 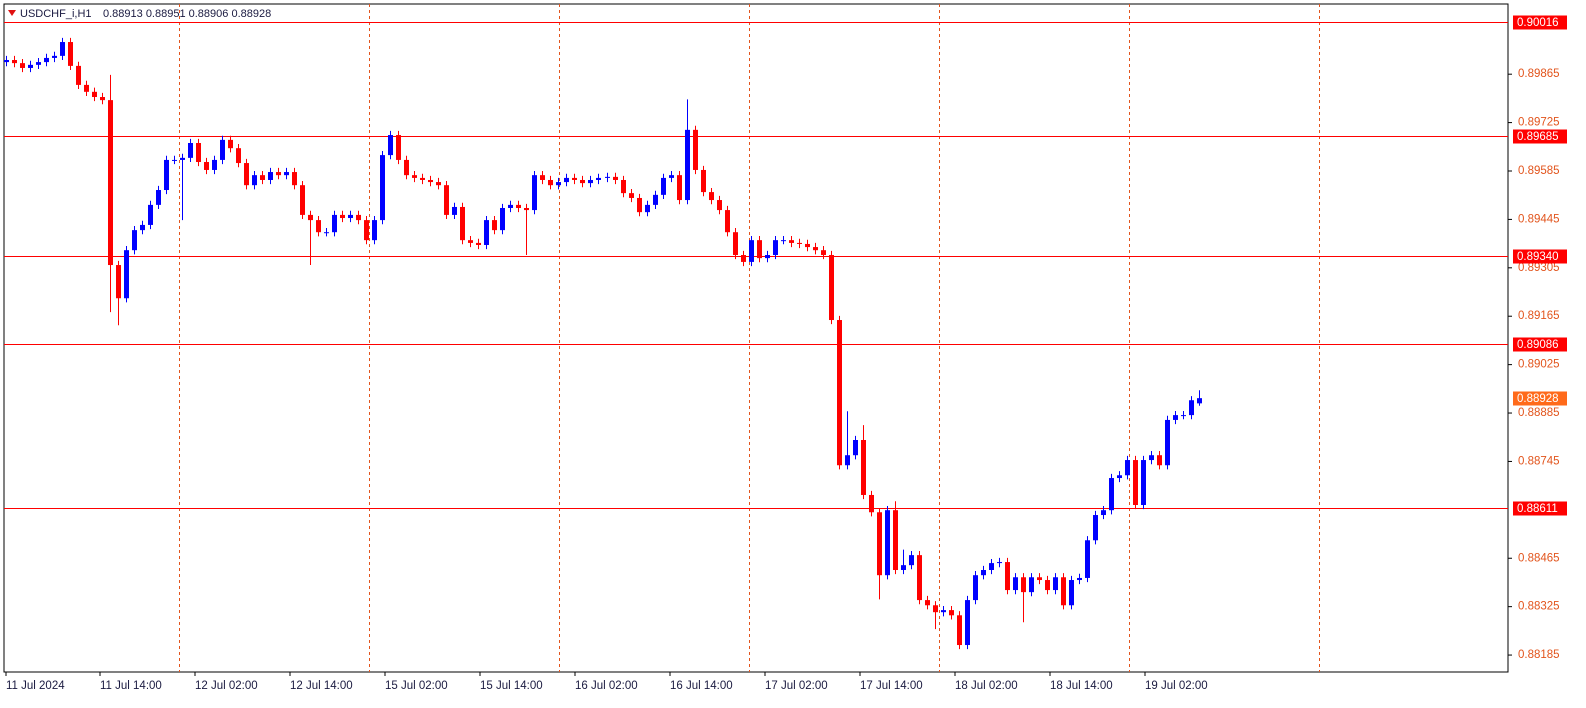 I want to click on level-label: 0.89685, so click(x=1538, y=137).